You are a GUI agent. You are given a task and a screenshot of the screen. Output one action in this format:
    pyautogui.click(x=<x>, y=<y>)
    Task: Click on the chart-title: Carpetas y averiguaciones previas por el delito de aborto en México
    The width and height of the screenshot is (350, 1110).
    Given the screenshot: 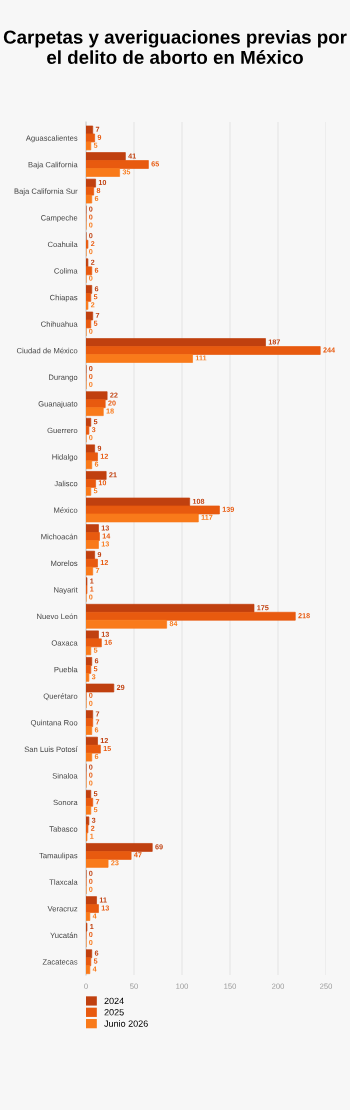 What is the action you would take?
    pyautogui.click(x=175, y=47)
    